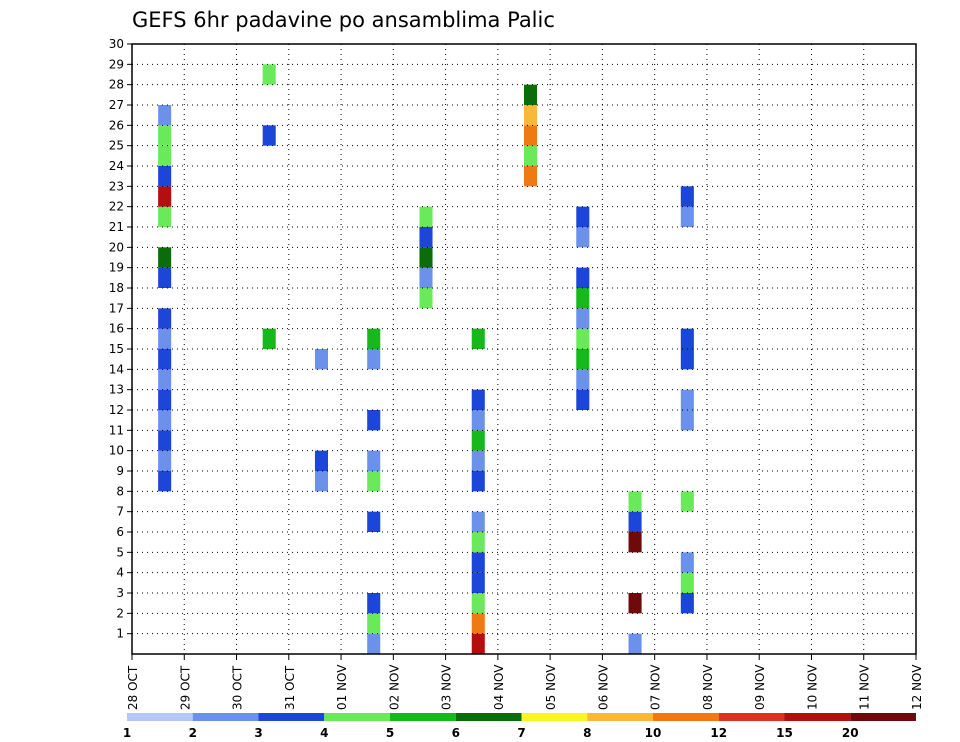  Describe the element at coordinates (238, 687) in the screenshot. I see `x-tick-label: 30 OCT` at that location.